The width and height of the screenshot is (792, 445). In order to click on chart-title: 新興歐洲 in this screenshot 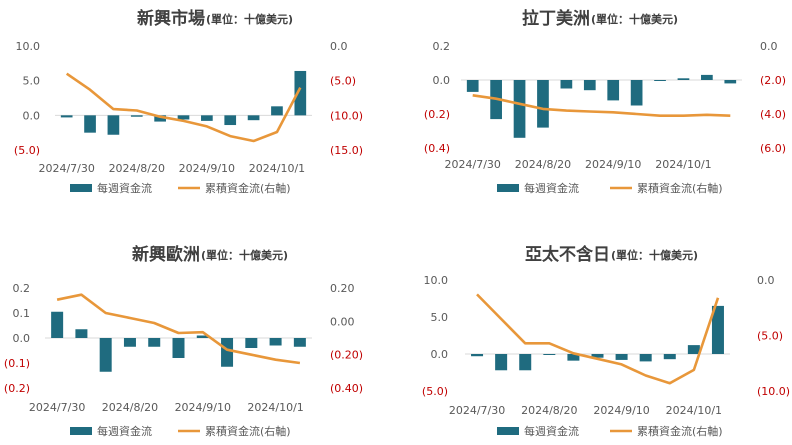, I will do `click(166, 254)`.